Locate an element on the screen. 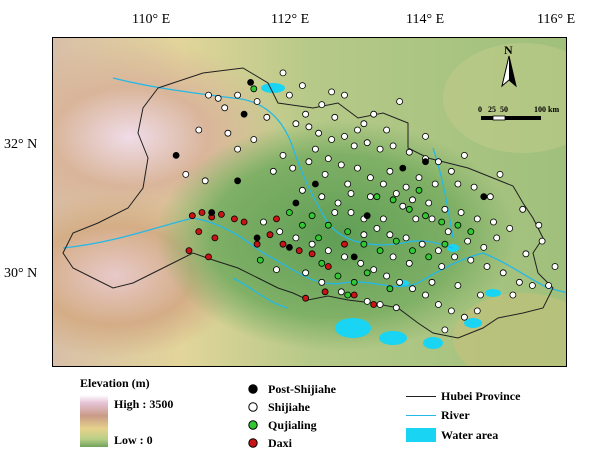 The height and width of the screenshot is (461, 600). legend-water-area-label: Water area is located at coordinates (470, 435).